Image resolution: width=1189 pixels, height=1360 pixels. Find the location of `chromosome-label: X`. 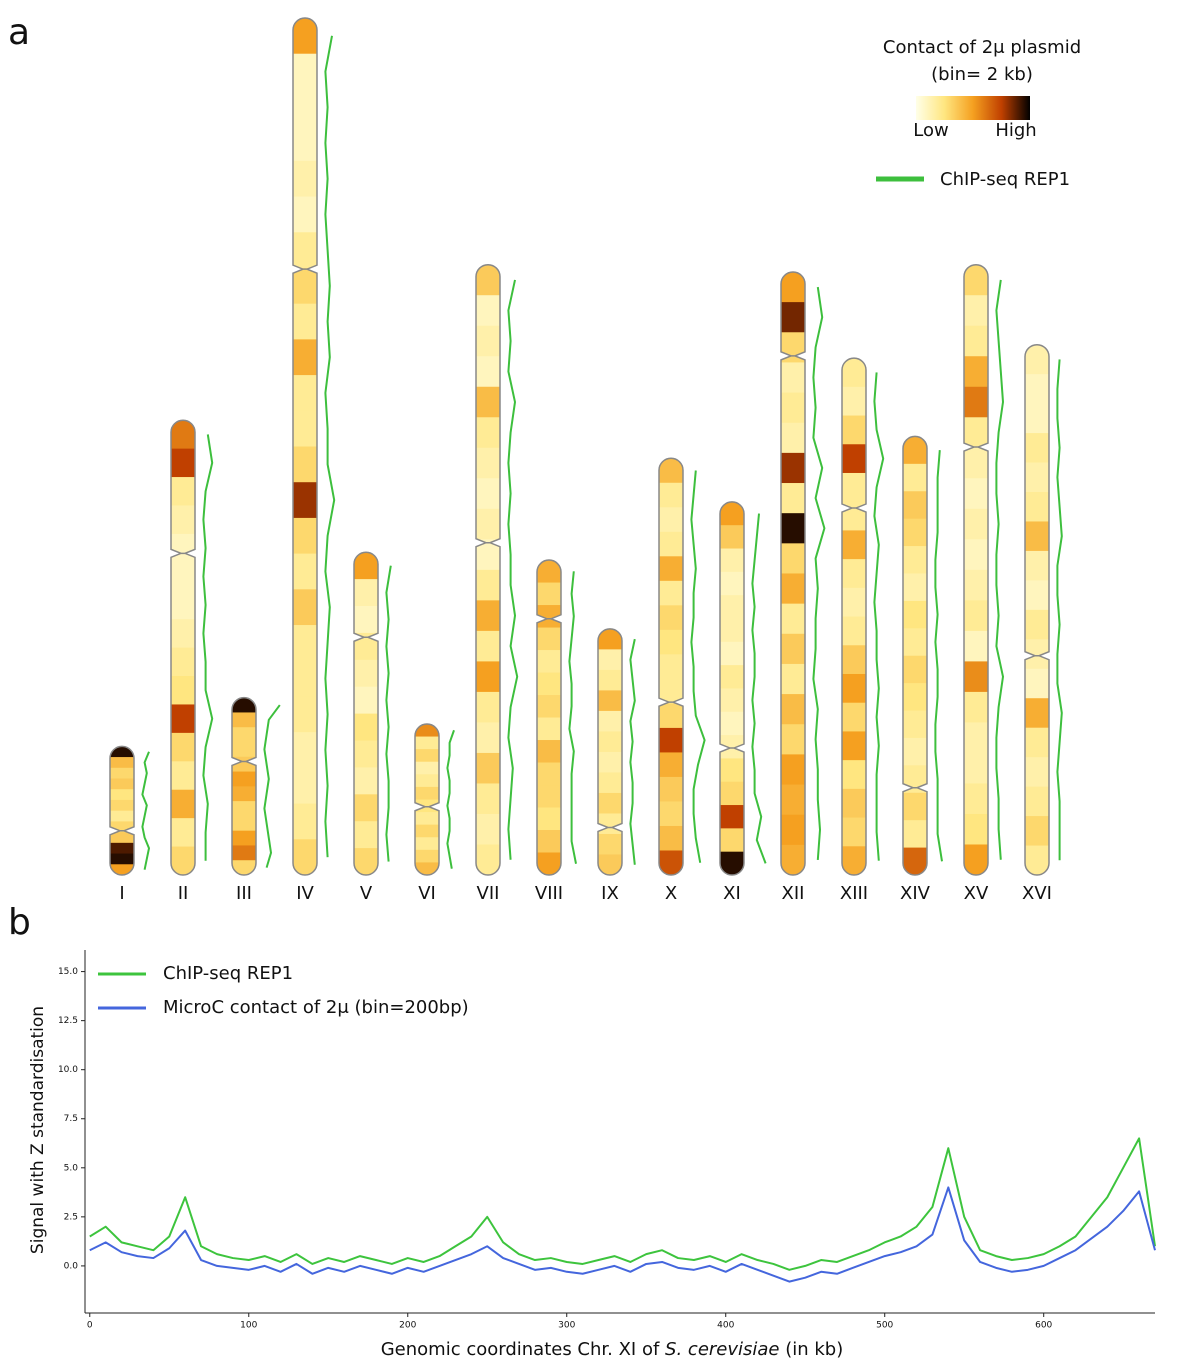

chromosome-label: X is located at coordinates (671, 893).